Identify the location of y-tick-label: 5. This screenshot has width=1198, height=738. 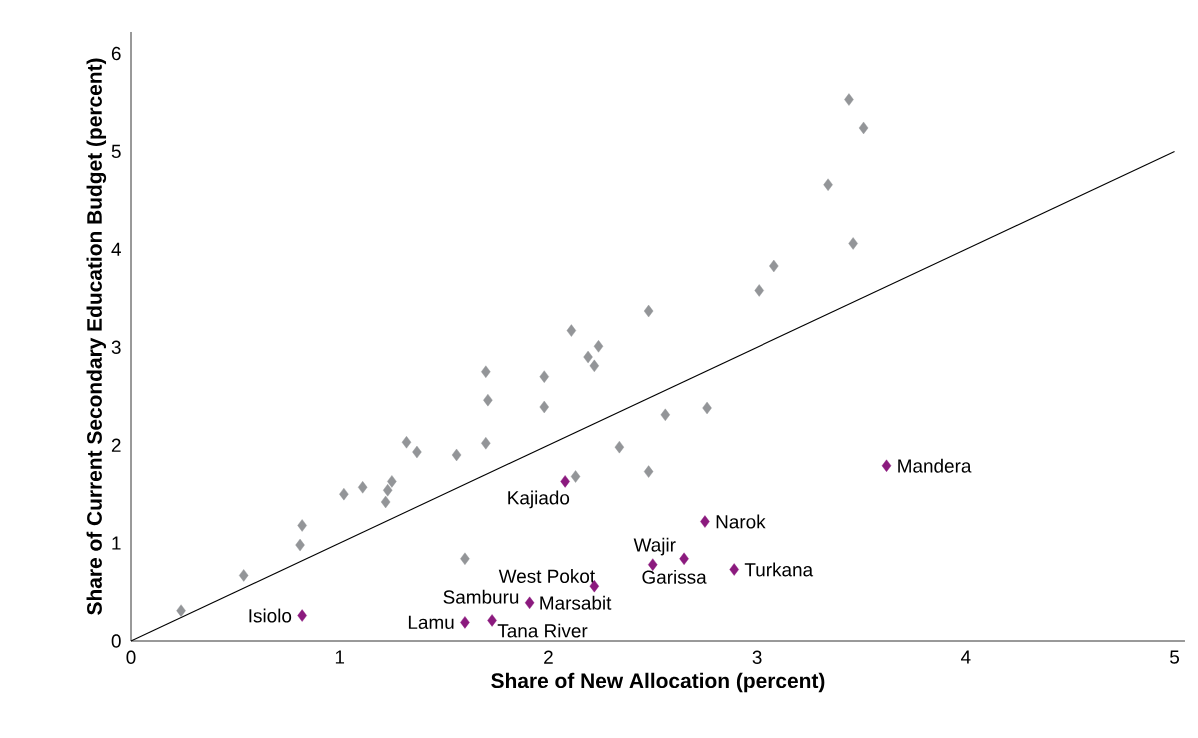
(116, 151).